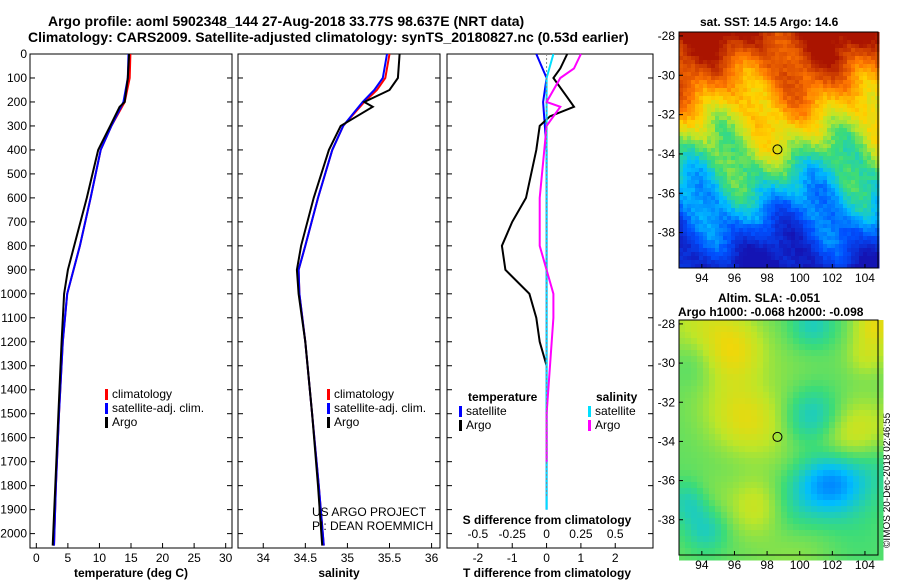  I want to click on depth-tick-label: 700, so click(17, 222).